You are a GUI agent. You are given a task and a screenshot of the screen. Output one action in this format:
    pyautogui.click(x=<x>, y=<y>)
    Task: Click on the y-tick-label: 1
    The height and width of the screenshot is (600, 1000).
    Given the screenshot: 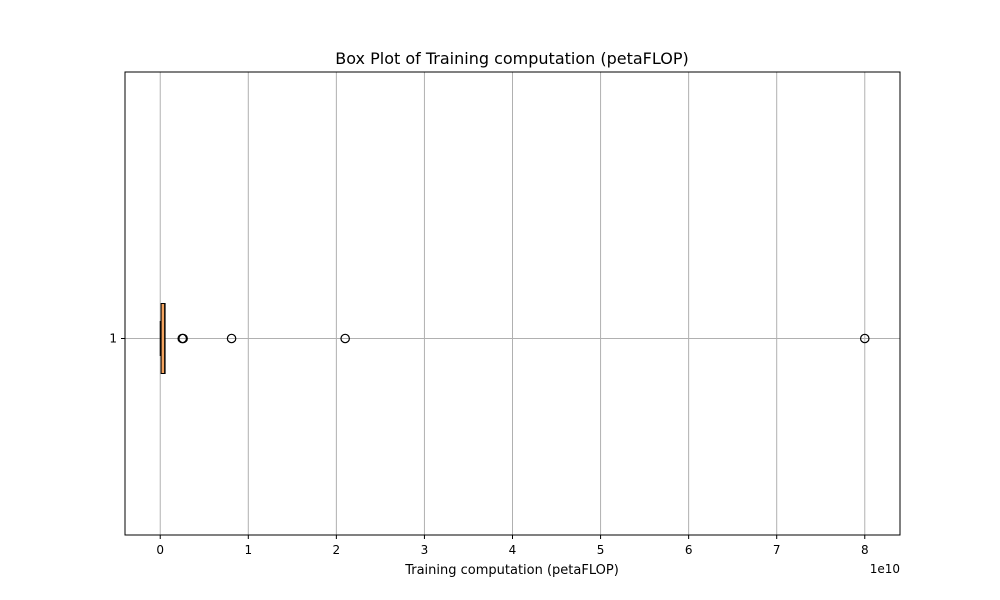 What is the action you would take?
    pyautogui.click(x=113, y=339)
    